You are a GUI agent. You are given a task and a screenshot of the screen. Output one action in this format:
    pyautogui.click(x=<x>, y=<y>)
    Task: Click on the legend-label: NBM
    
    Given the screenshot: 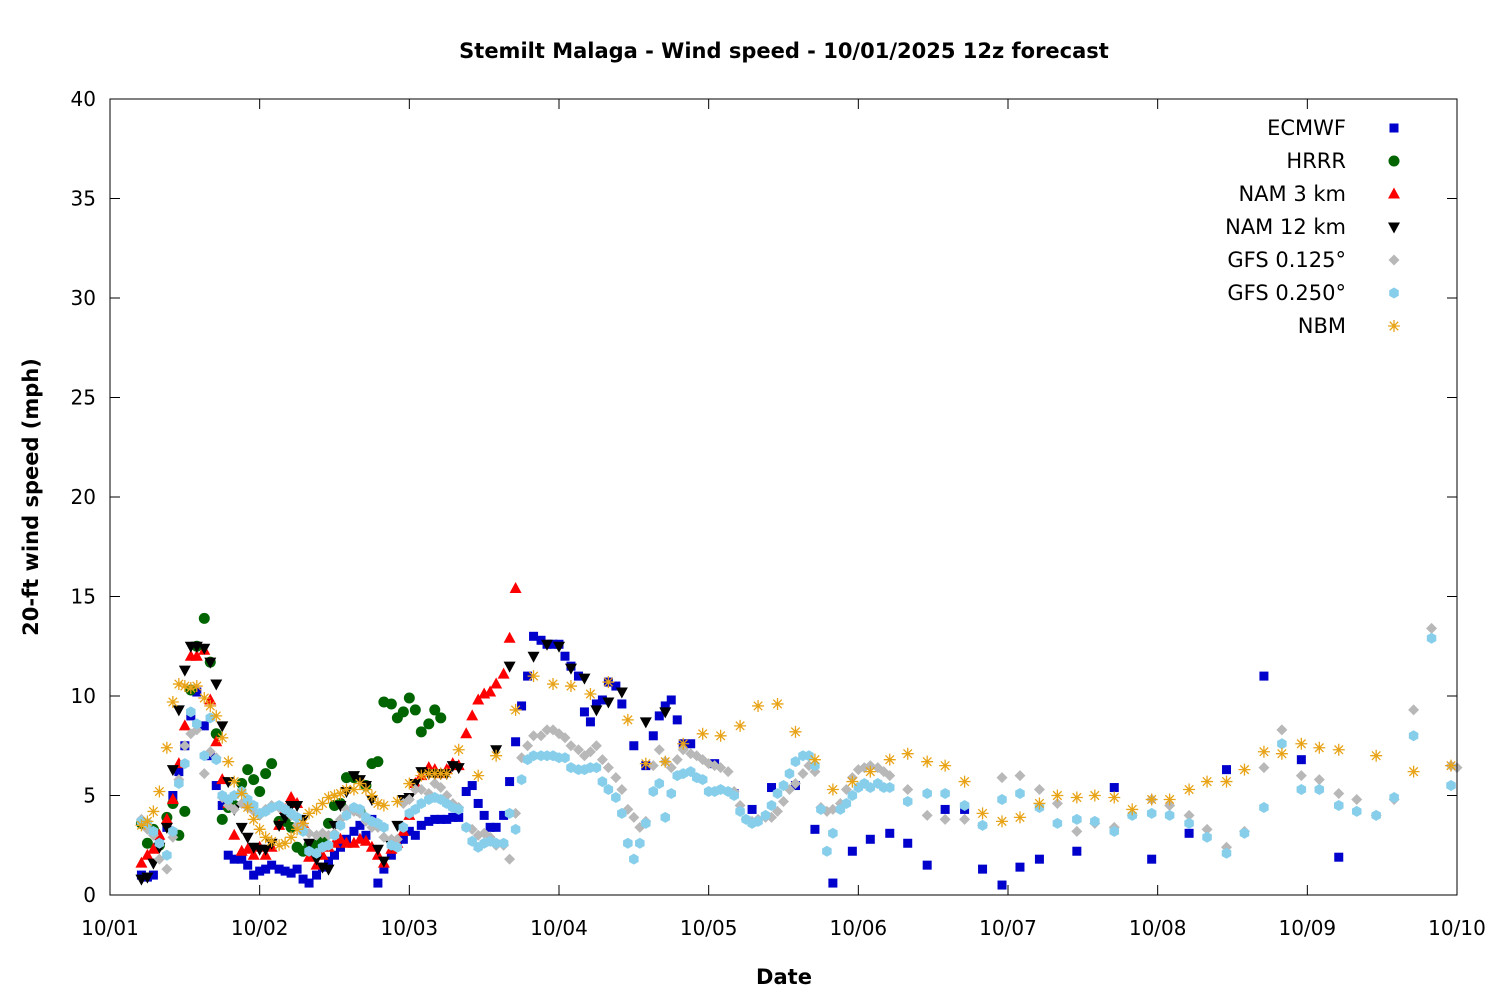 What is the action you would take?
    pyautogui.click(x=1322, y=326)
    